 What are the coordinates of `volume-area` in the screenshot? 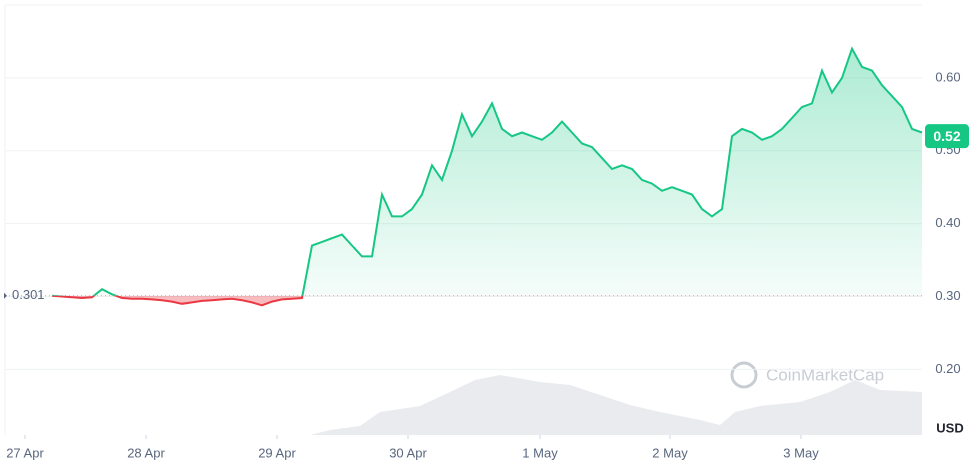 It's located at (616, 405).